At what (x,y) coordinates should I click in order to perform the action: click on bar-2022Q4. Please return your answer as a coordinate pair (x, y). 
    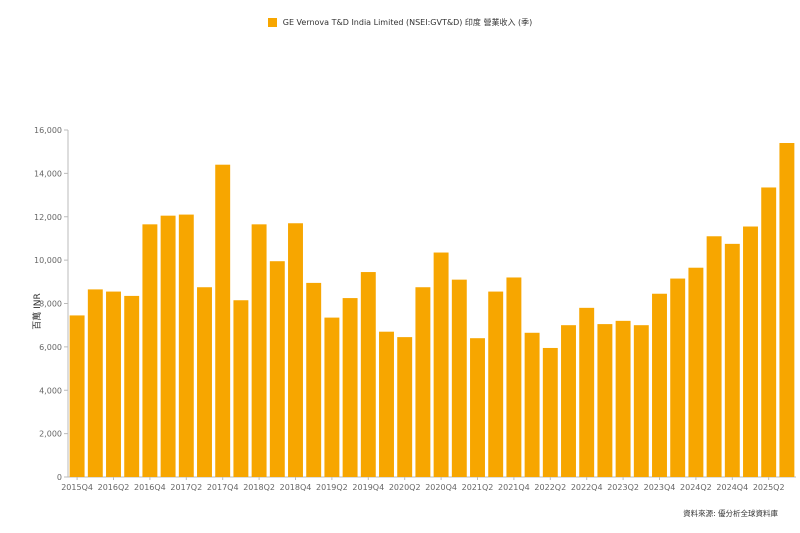
    Looking at the image, I should click on (587, 392).